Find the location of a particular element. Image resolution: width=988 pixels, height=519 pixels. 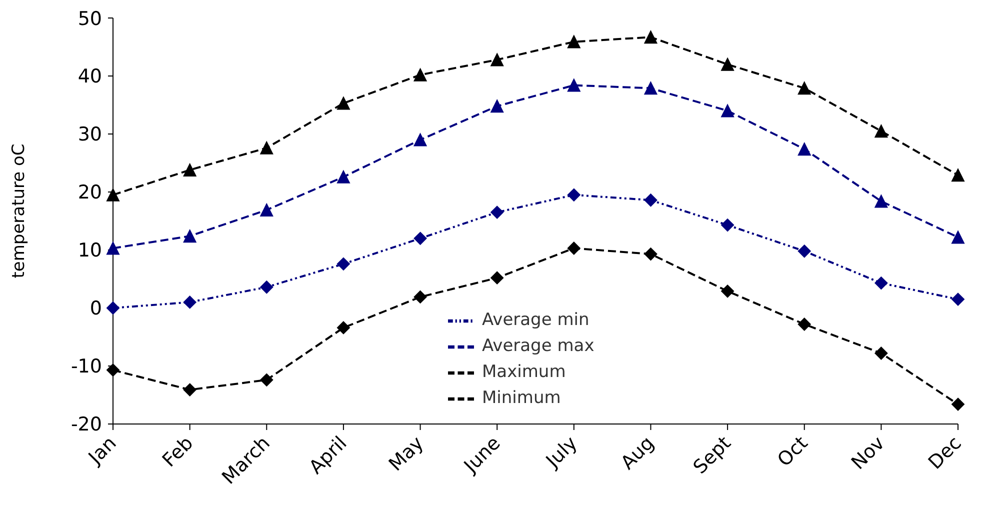

legend-label: Minimum is located at coordinates (521, 398).